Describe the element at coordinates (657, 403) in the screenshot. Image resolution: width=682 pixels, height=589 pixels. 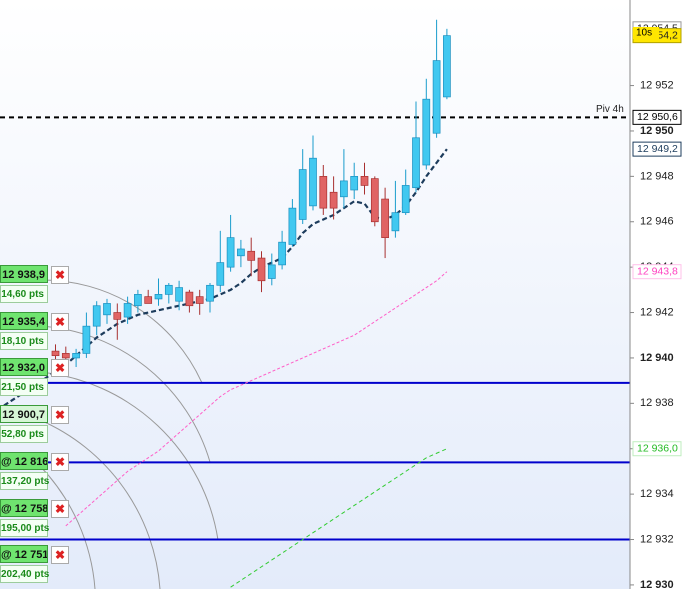
I see `y-tick-label: 12 938` at that location.